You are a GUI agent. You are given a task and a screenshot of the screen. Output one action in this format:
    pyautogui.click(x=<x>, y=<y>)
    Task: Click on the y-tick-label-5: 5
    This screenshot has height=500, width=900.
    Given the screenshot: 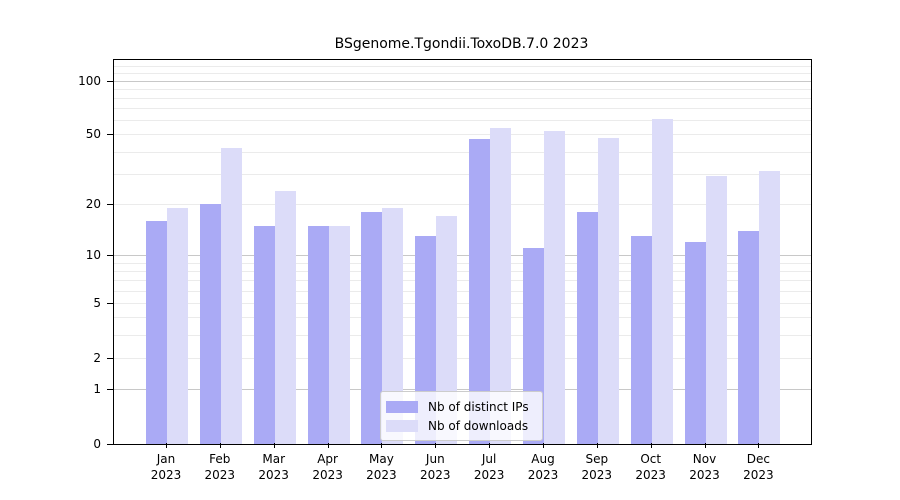 What is the action you would take?
    pyautogui.click(x=97, y=302)
    